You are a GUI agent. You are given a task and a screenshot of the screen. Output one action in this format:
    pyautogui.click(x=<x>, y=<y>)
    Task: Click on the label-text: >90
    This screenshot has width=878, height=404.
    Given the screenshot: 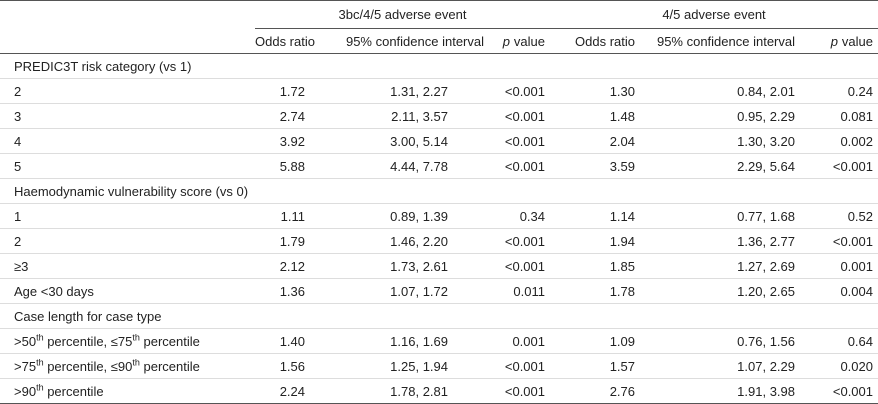 What is the action you would take?
    pyautogui.click(x=25, y=391)
    